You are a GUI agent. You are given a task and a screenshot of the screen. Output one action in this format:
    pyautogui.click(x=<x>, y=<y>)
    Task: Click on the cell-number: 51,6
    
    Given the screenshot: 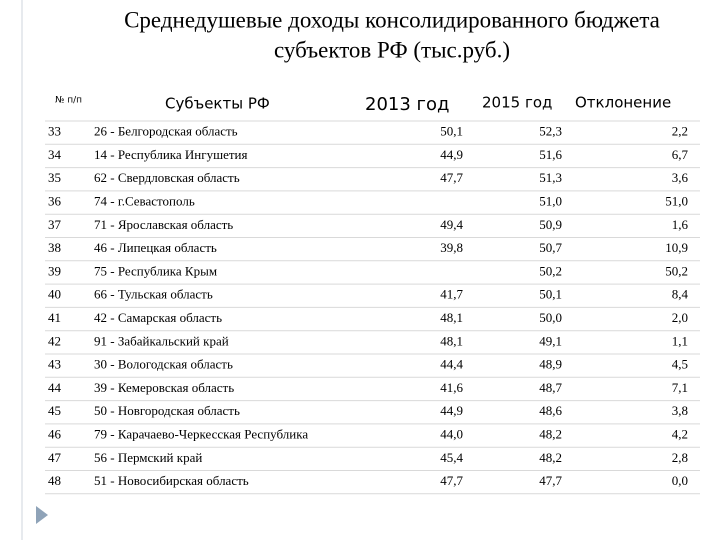 What is the action you would take?
    pyautogui.click(x=550, y=154)
    